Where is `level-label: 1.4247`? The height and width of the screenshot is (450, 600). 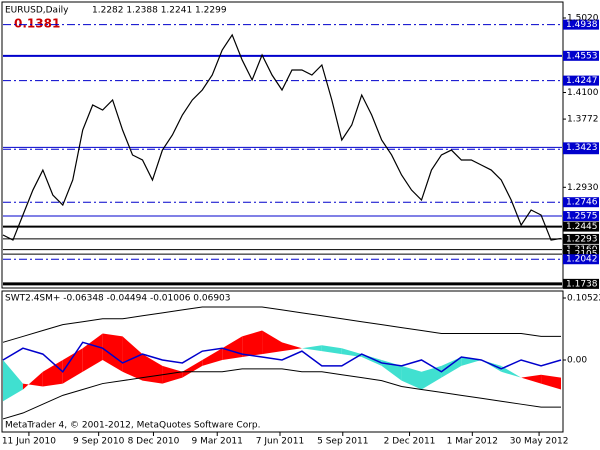 level-label: 1.4247 is located at coordinates (582, 81).